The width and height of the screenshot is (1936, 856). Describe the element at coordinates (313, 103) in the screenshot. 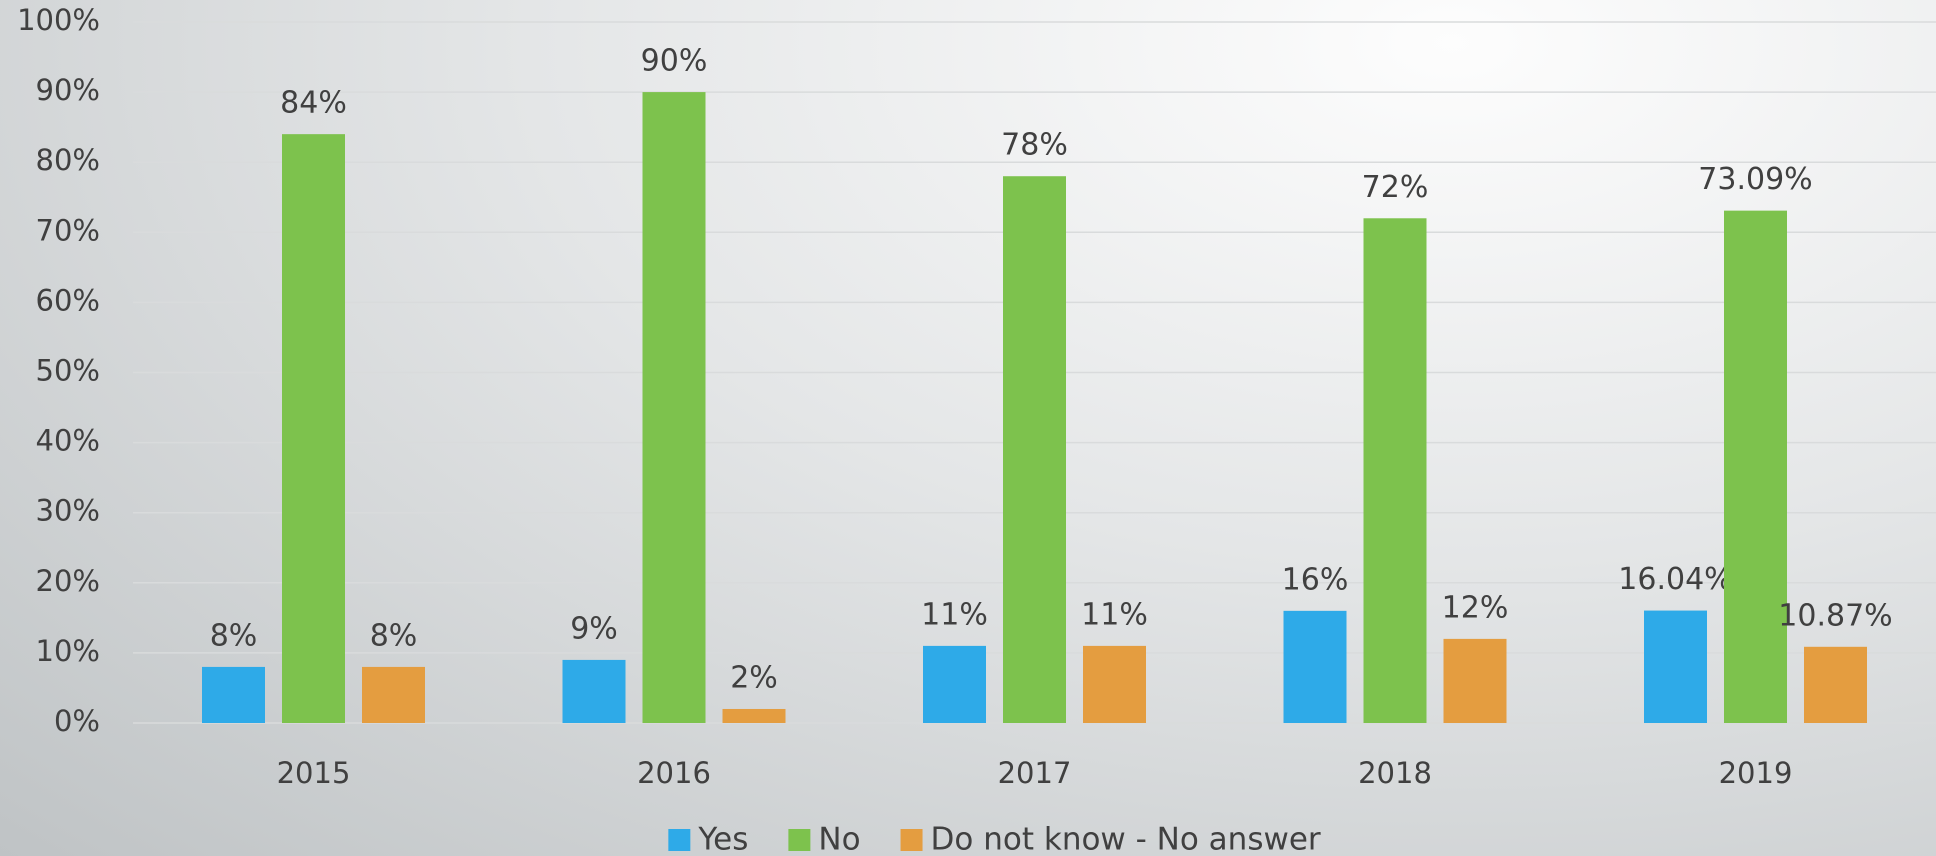

I see `value-label: 84%` at that location.